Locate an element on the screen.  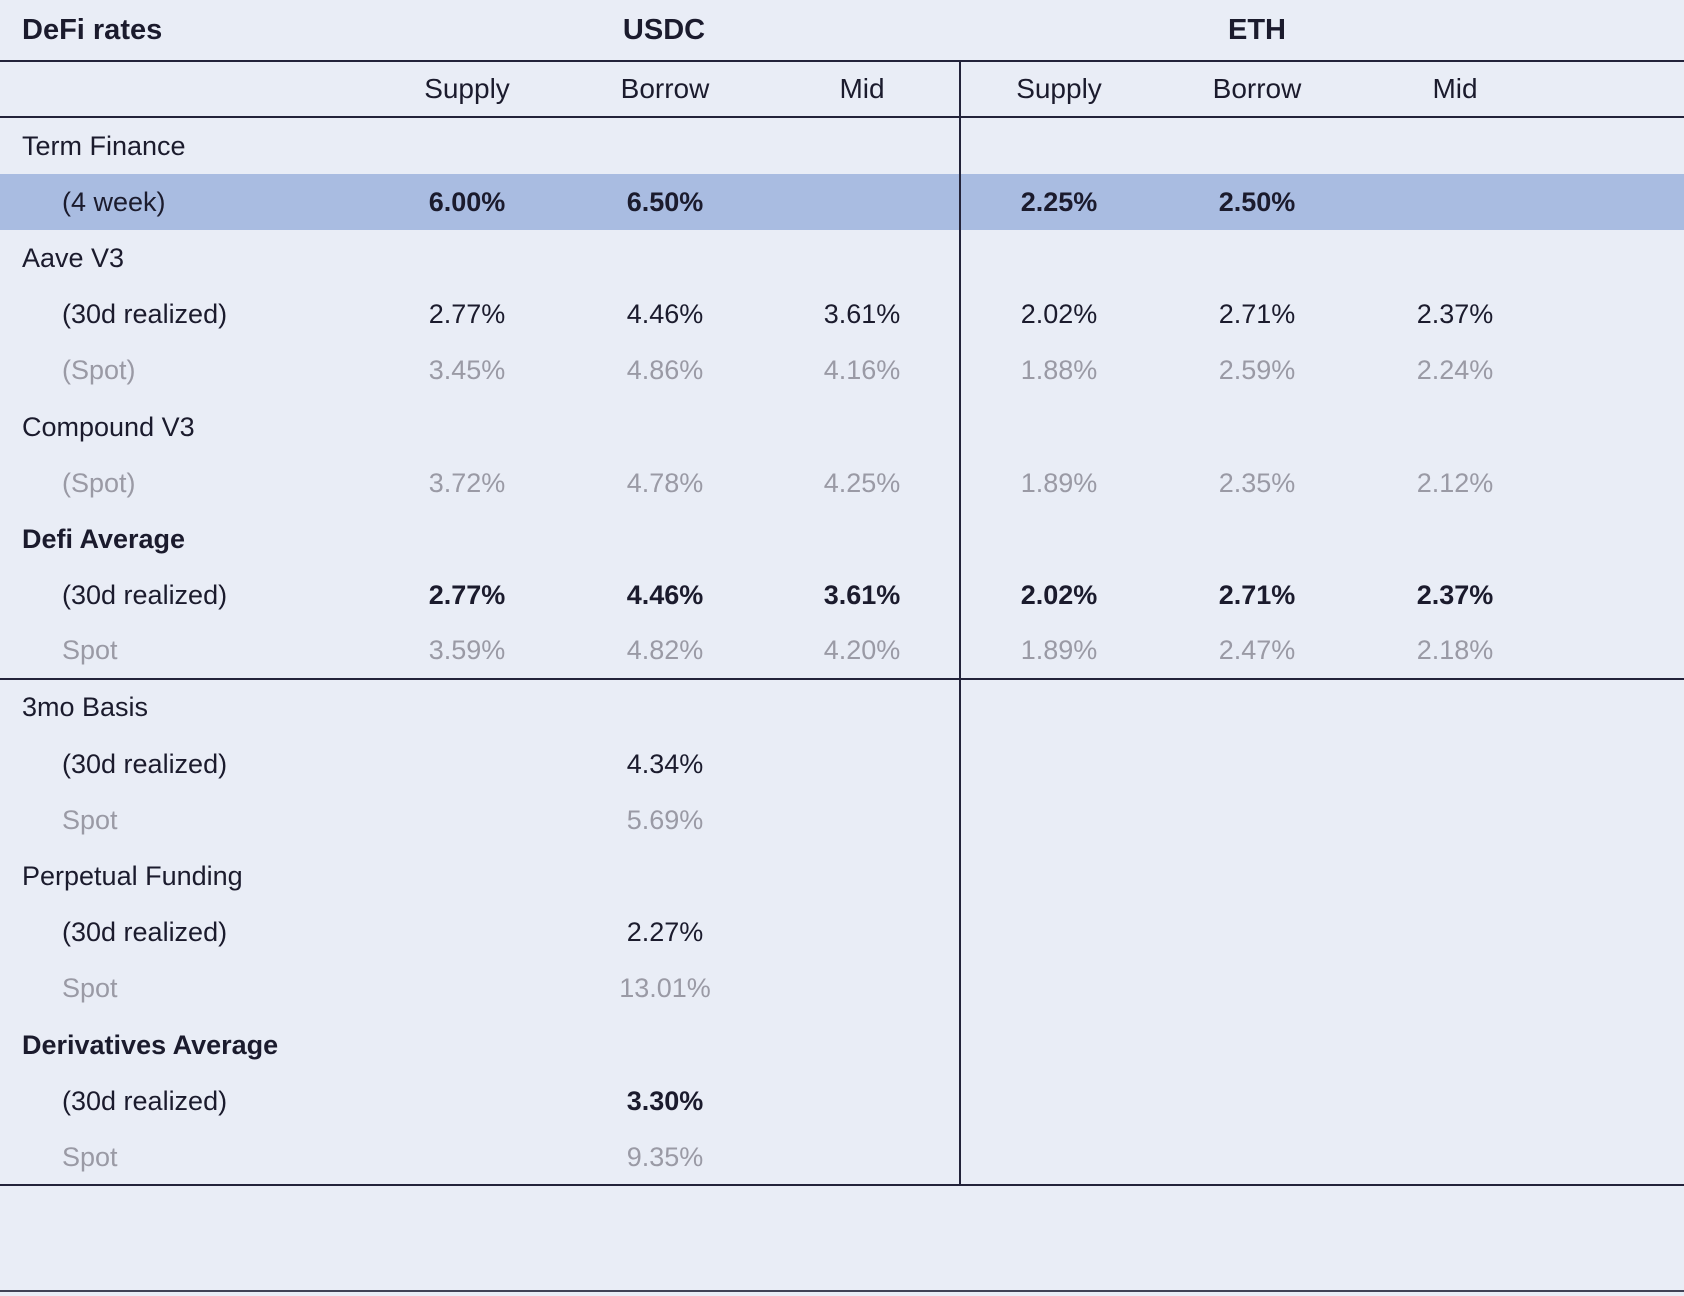
column-header-eth-supply: Supply is located at coordinates (1059, 88).